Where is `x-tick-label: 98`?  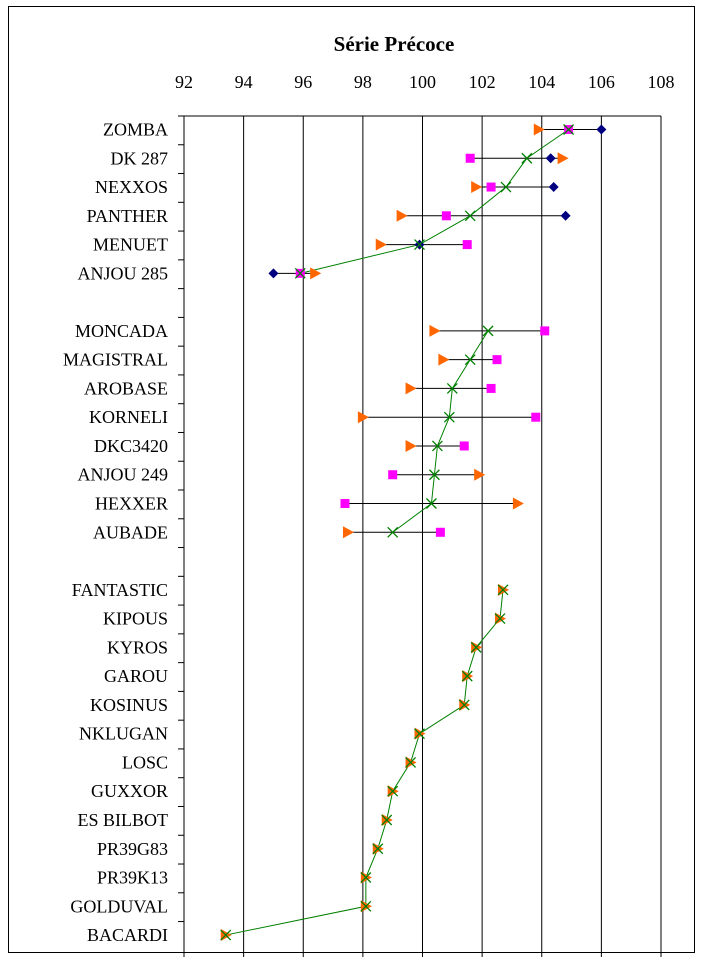 x-tick-label: 98 is located at coordinates (363, 82).